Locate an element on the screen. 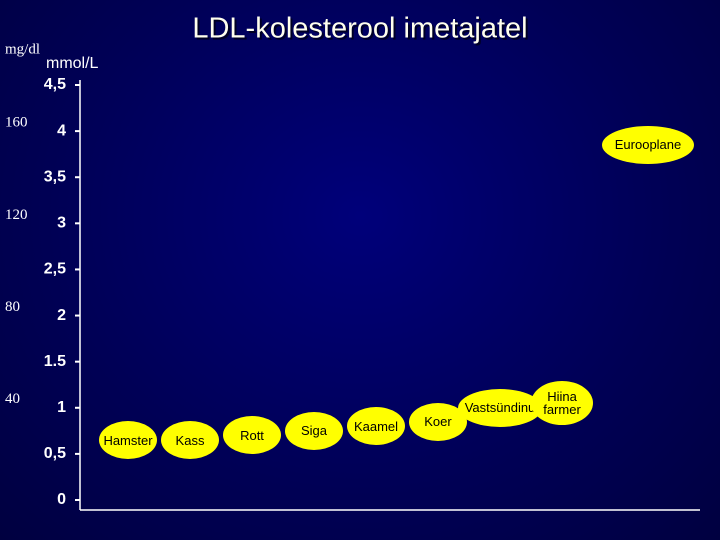 This screenshot has height=540, width=720. y-tick-label: 4 is located at coordinates (61, 130).